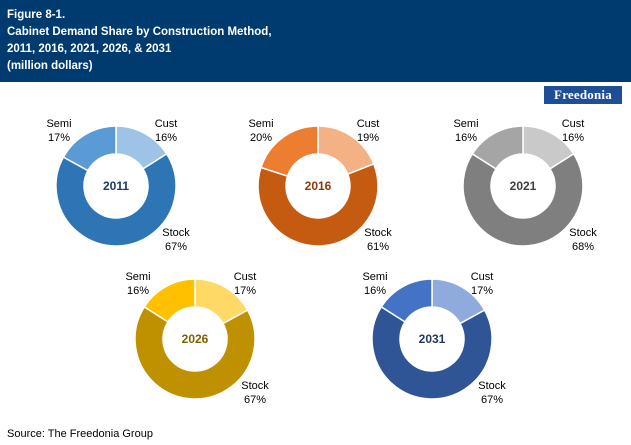 This screenshot has height=445, width=631. What do you see at coordinates (261, 138) in the screenshot?
I see `donut-2016-semi-pct: 20%` at bounding box center [261, 138].